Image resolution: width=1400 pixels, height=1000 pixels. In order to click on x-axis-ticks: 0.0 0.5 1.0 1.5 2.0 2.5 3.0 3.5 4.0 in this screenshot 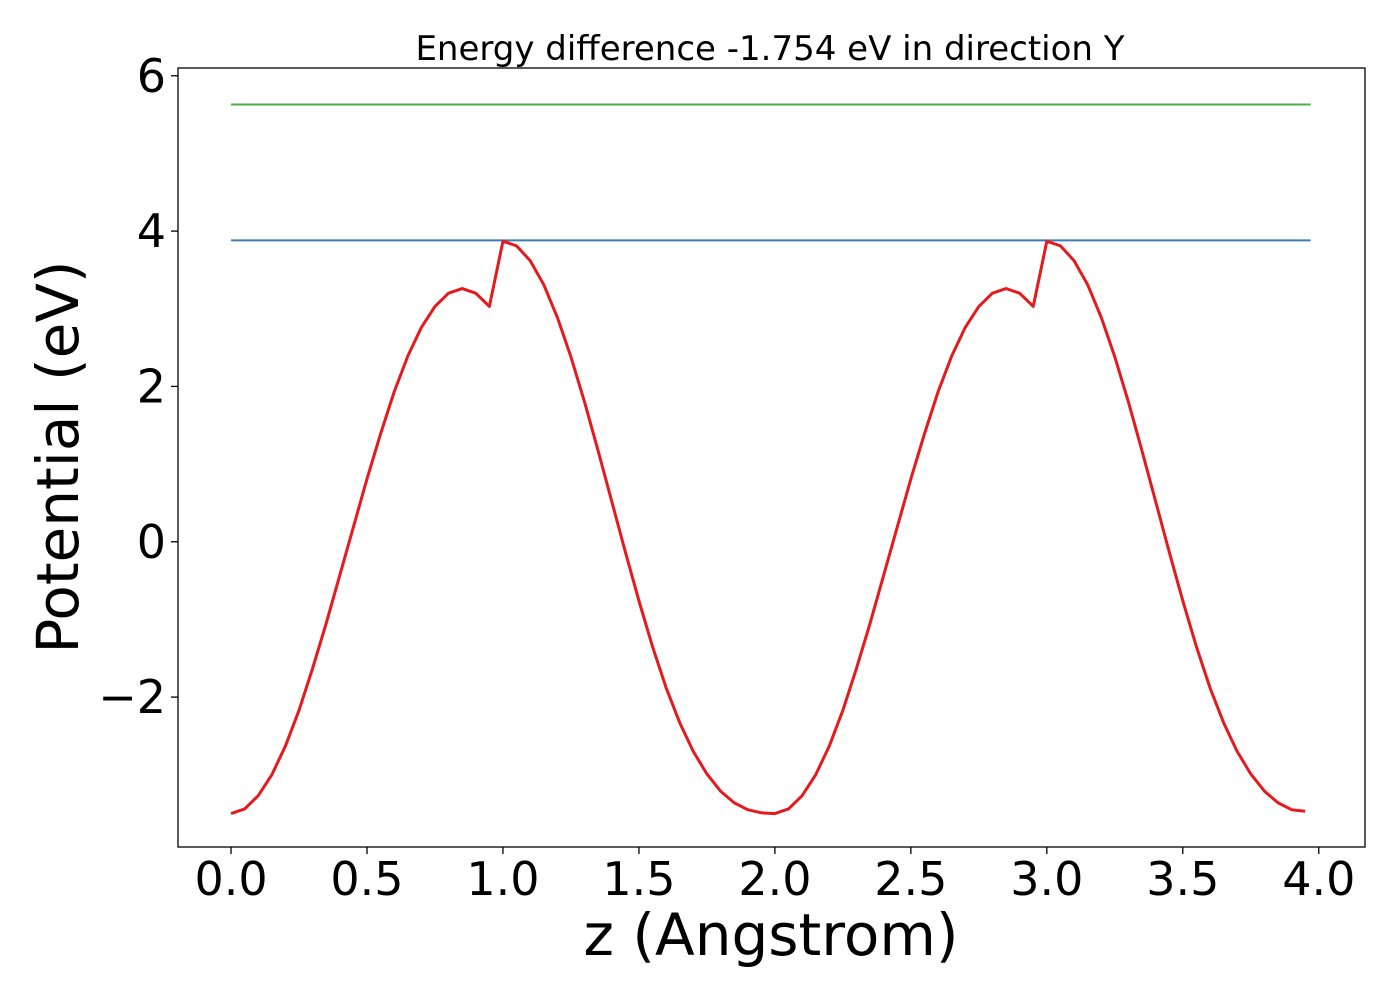, I will do `click(774, 876)`.